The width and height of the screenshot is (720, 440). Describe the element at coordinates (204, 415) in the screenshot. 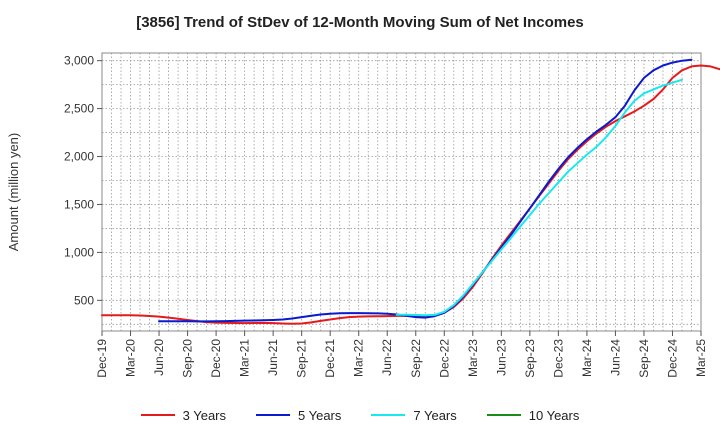

I see `legend-label: 3 Years` at that location.